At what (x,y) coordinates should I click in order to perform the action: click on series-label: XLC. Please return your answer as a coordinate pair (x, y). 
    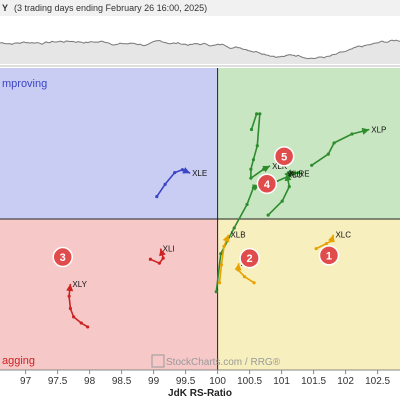
    Looking at the image, I should click on (343, 235).